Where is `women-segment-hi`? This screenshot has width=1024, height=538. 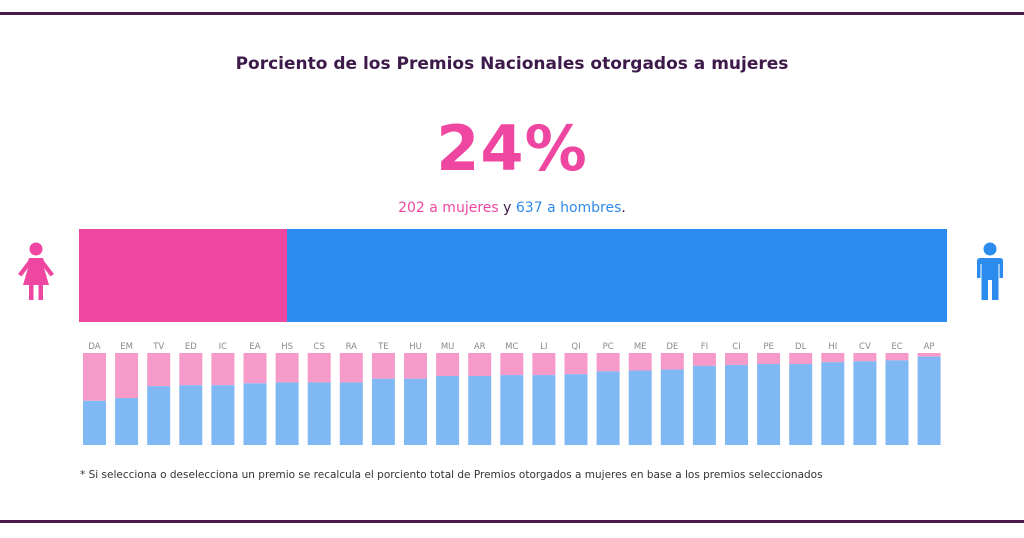
women-segment-hi is located at coordinates (833, 358).